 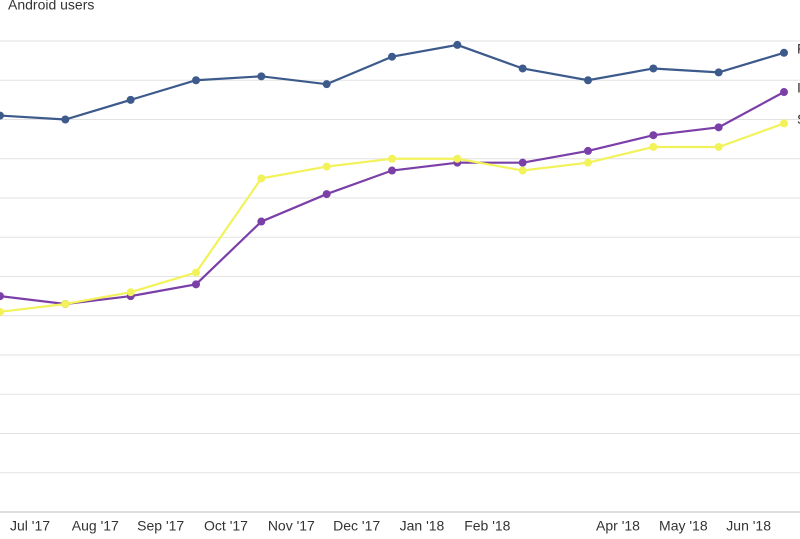 What do you see at coordinates (748, 526) in the screenshot?
I see `x-tick-label: Jun '18` at bounding box center [748, 526].